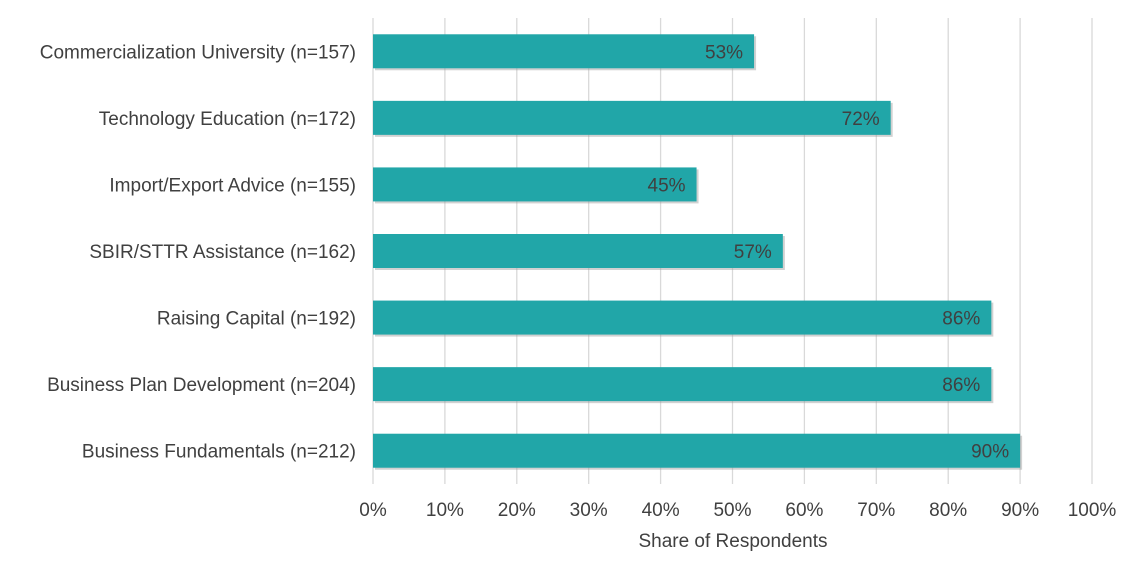 Image resolution: width=1133 pixels, height=566 pixels. I want to click on category-label: SBIR/STTR Assistance (n=162), so click(222, 252).